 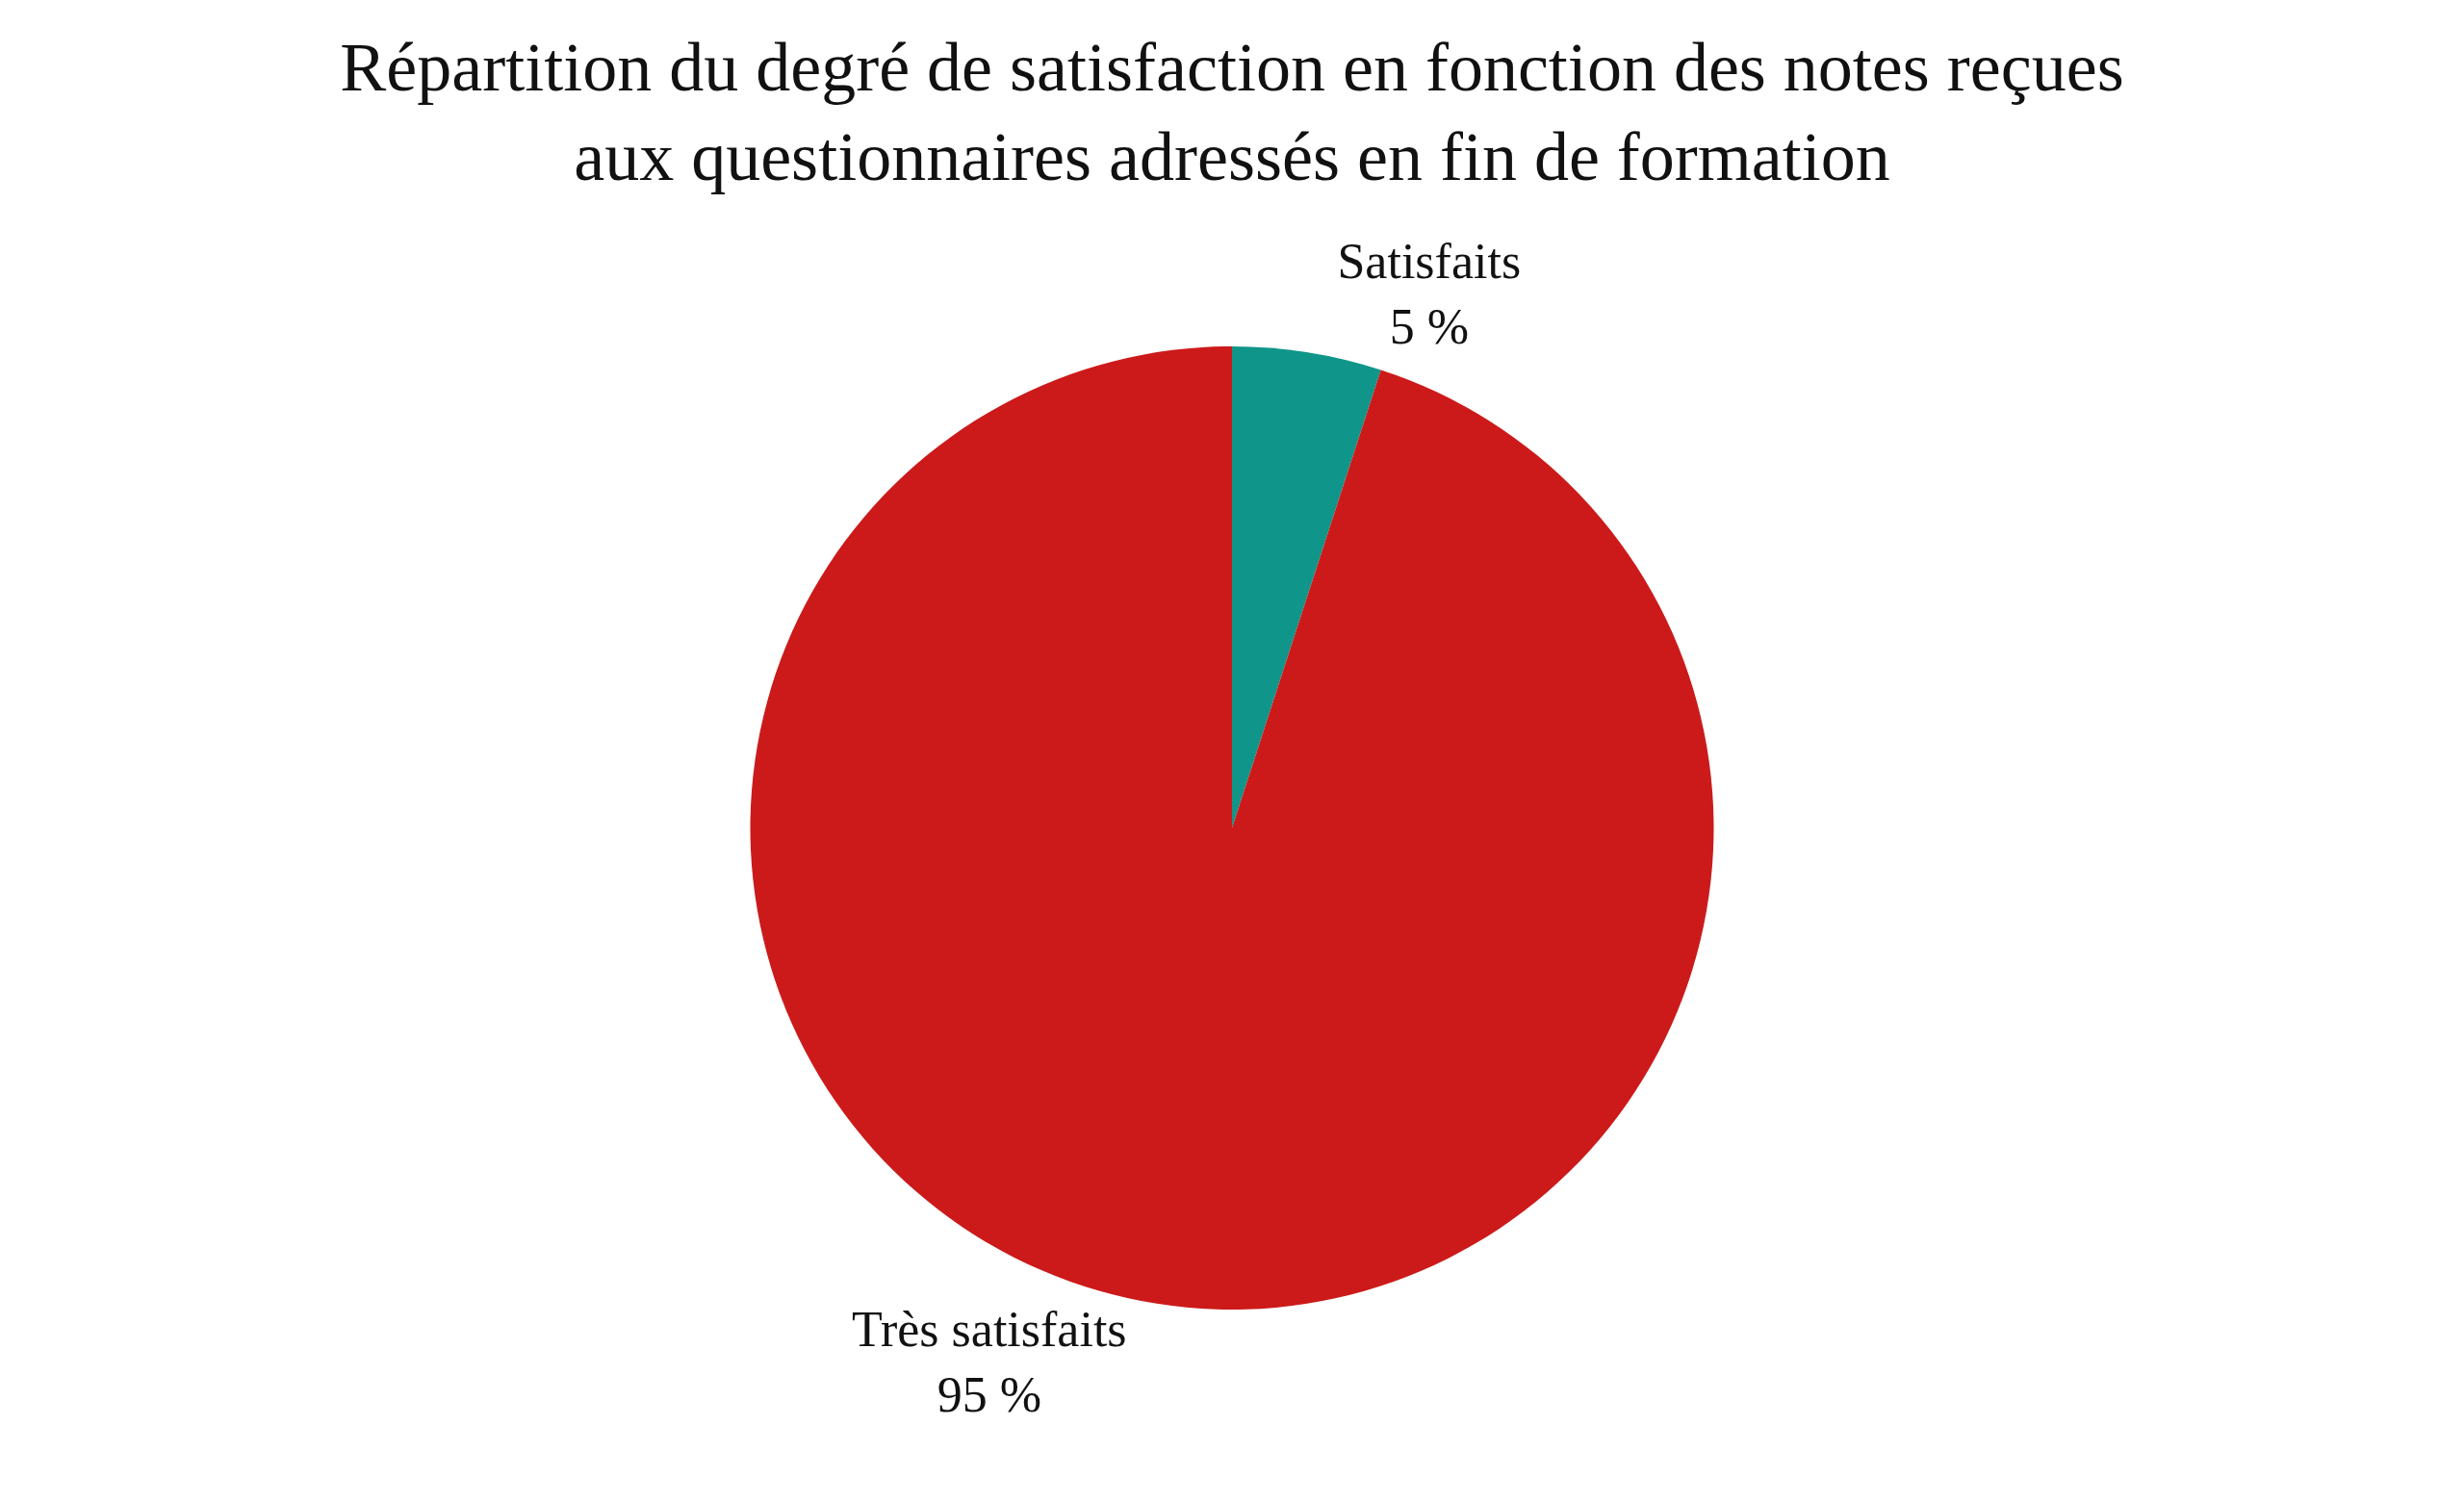 I want to click on chart-title: Répartition du degré de satisfaction en fonction des notes reçues aux questionnaires adressés en fin de formation, so click(x=1232, y=112).